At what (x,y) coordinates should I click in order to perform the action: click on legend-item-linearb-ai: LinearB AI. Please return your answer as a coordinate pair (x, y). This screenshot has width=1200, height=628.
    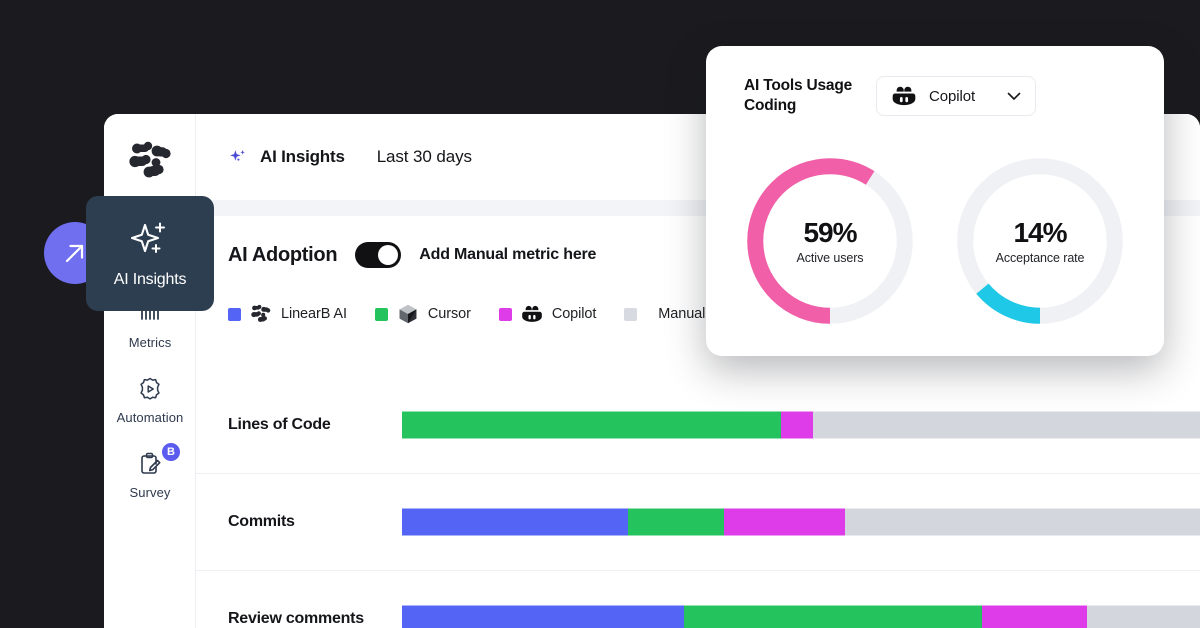
    Looking at the image, I should click on (287, 314).